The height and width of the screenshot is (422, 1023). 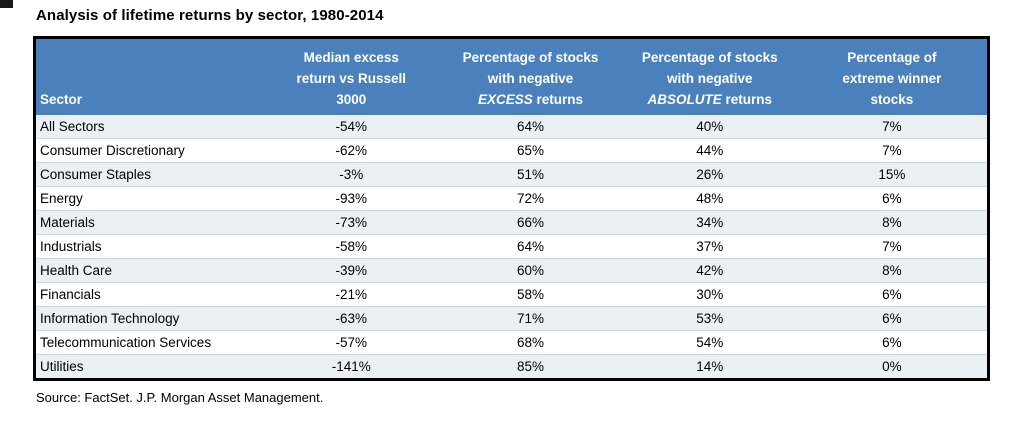 I want to click on extreme-winner-cell: 15%, so click(x=891, y=174).